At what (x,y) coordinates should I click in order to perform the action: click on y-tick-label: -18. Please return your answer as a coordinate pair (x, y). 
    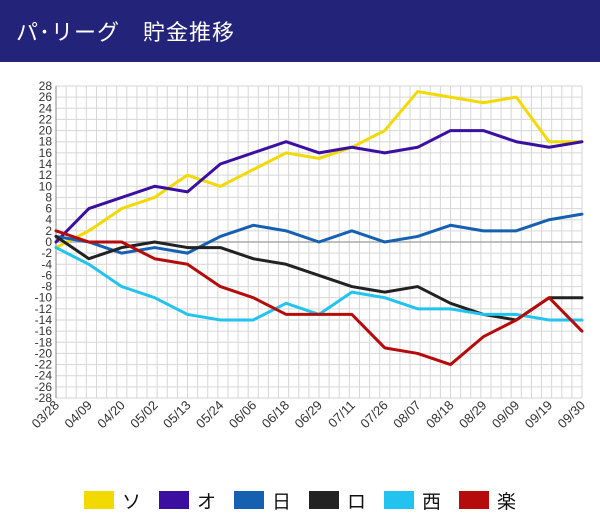
    Looking at the image, I should click on (44, 342).